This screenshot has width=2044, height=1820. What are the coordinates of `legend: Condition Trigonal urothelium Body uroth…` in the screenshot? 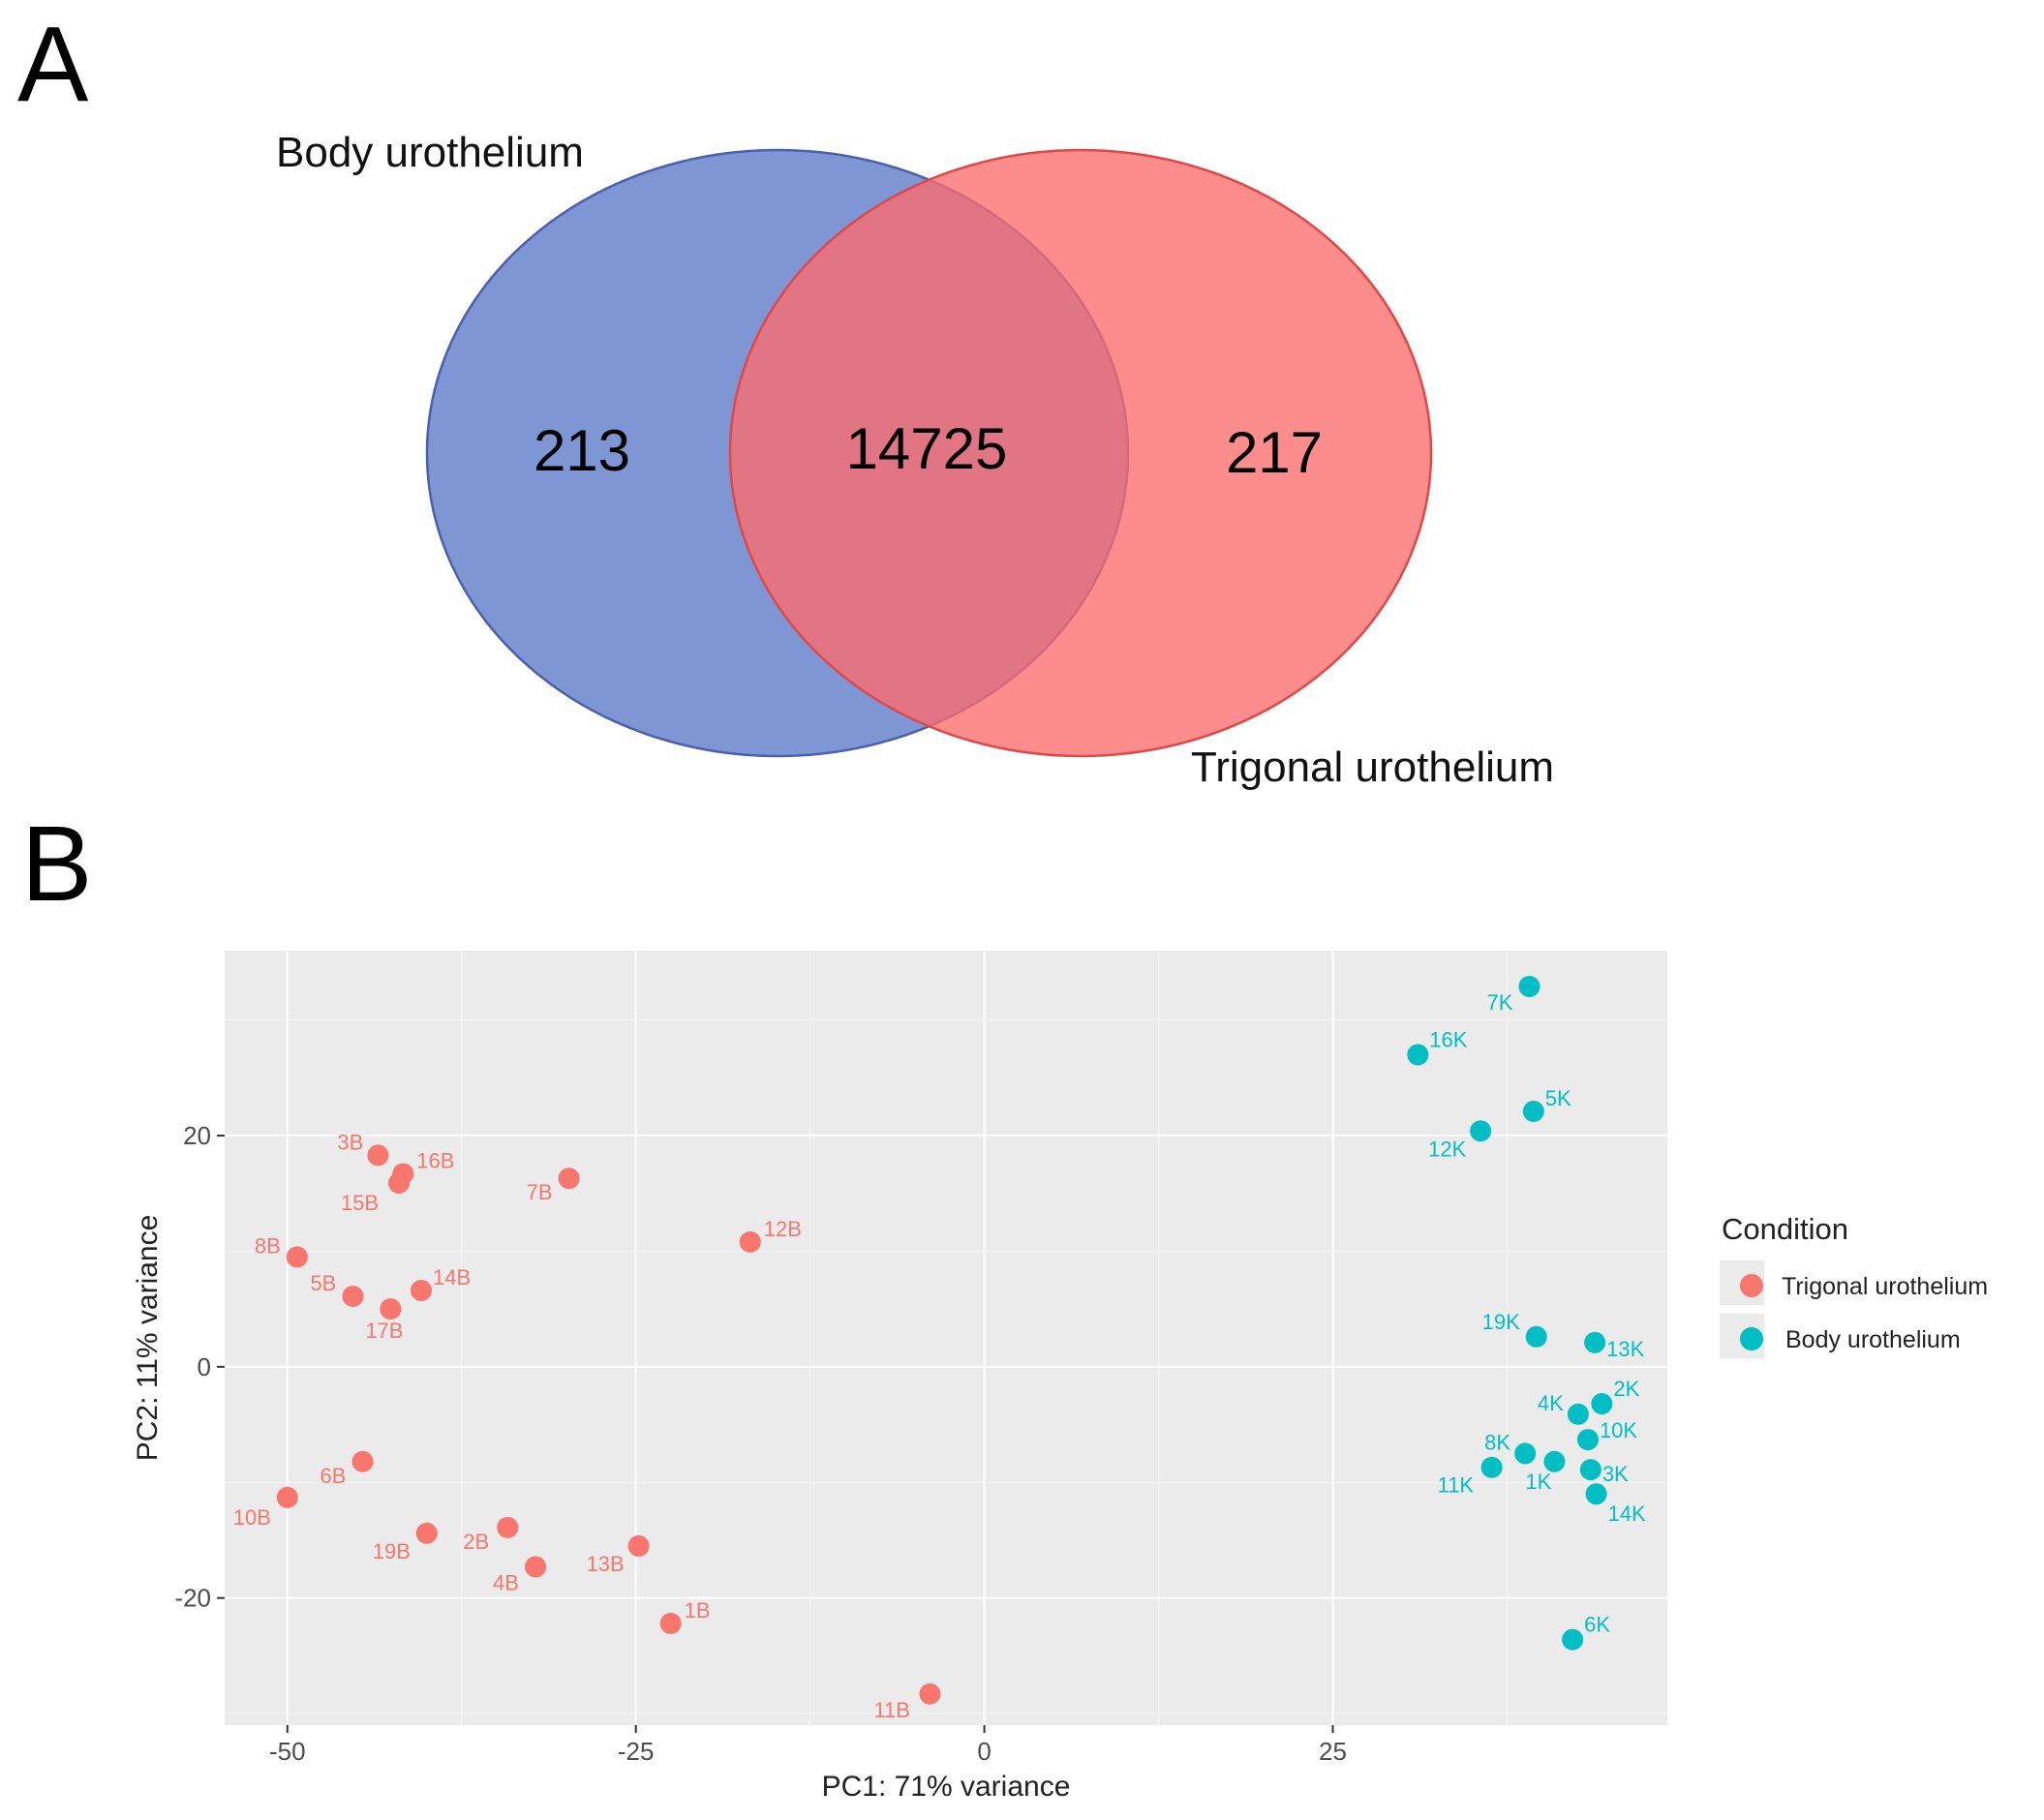 It's located at (1854, 1285).